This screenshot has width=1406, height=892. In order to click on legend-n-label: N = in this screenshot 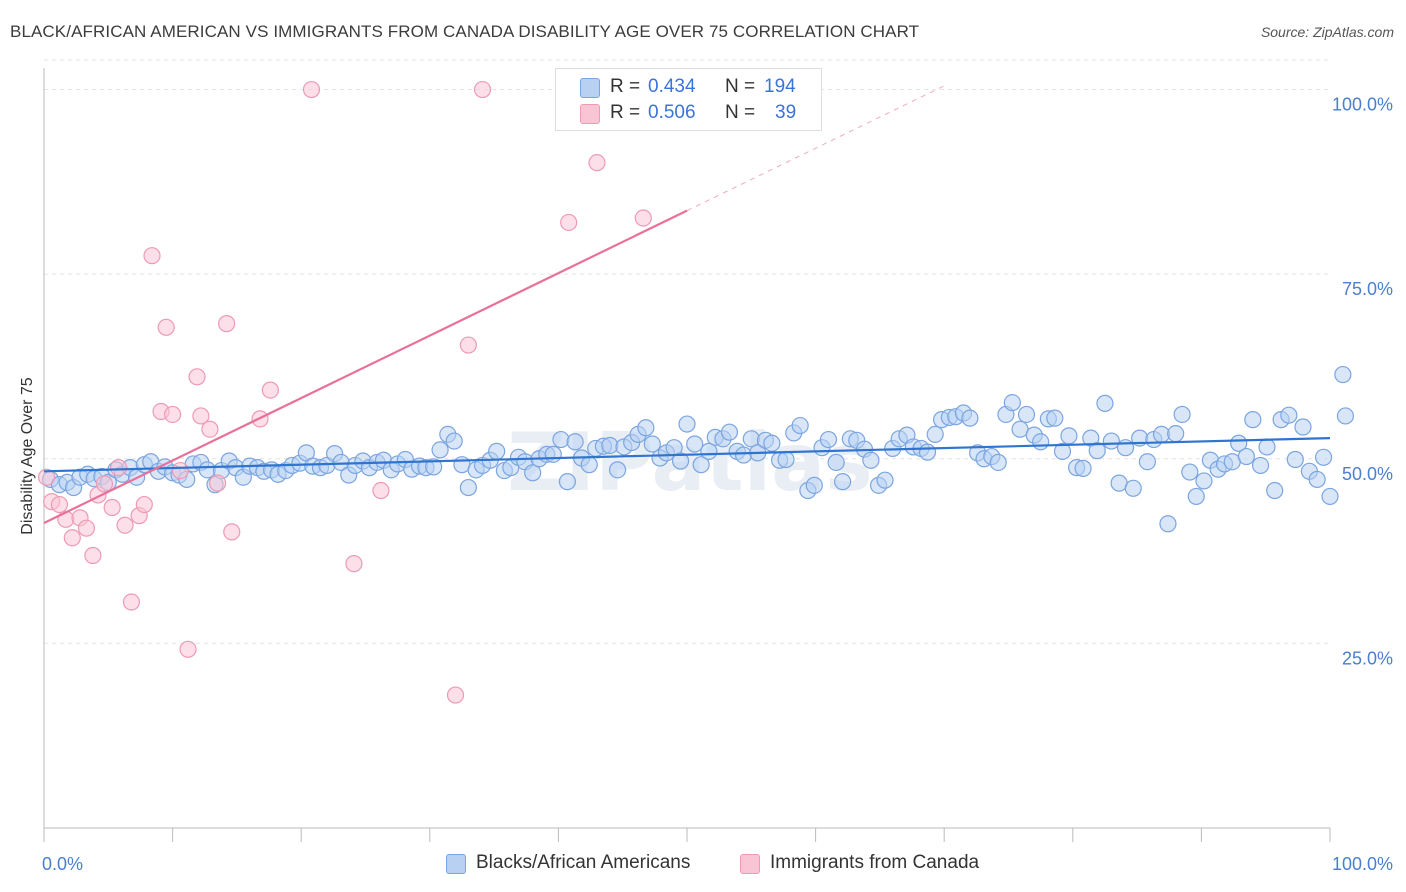, I will do `click(740, 86)`.